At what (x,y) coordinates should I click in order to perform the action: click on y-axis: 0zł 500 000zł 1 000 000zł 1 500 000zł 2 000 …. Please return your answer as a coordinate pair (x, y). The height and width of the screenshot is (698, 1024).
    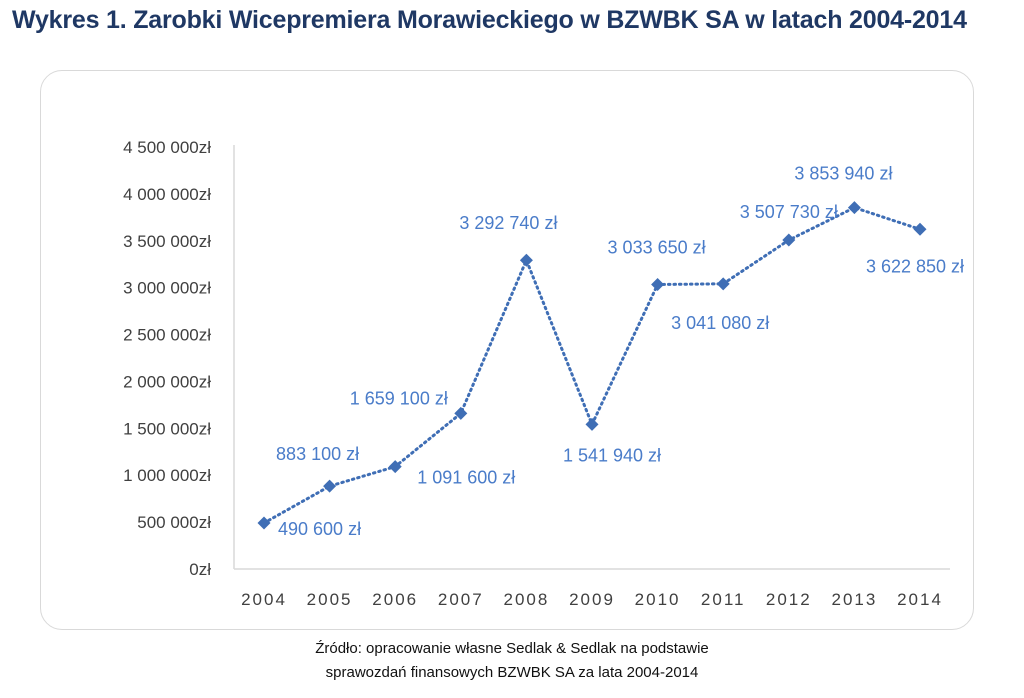
    Looking at the image, I should click on (179, 358).